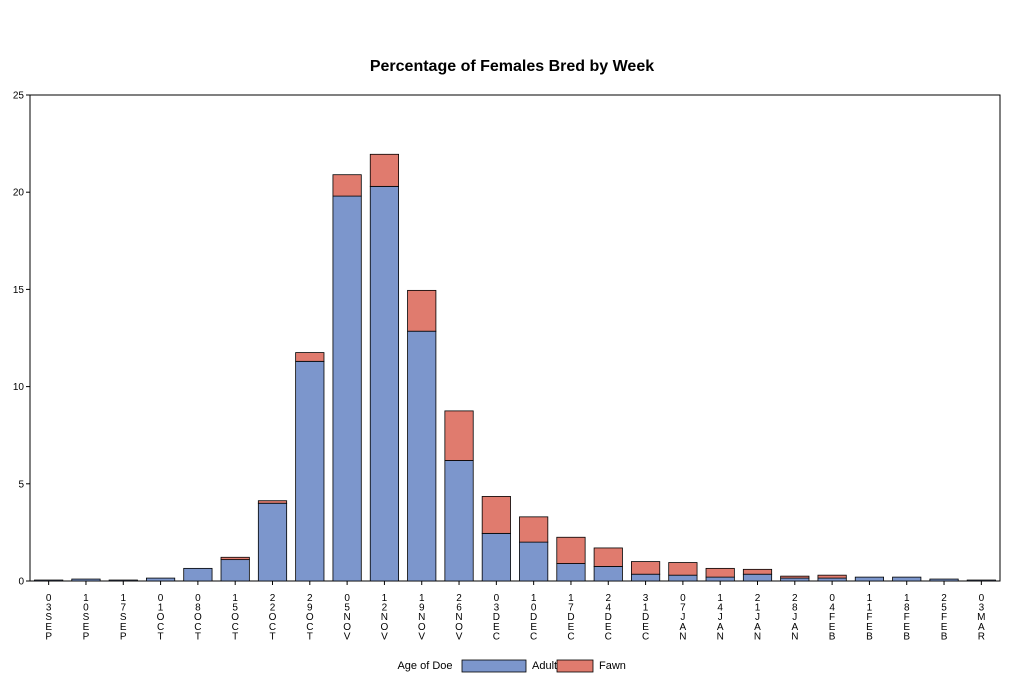 The width and height of the screenshot is (1024, 680). Describe the element at coordinates (720, 572) in the screenshot. I see `bar-fawn-14jan` at that location.